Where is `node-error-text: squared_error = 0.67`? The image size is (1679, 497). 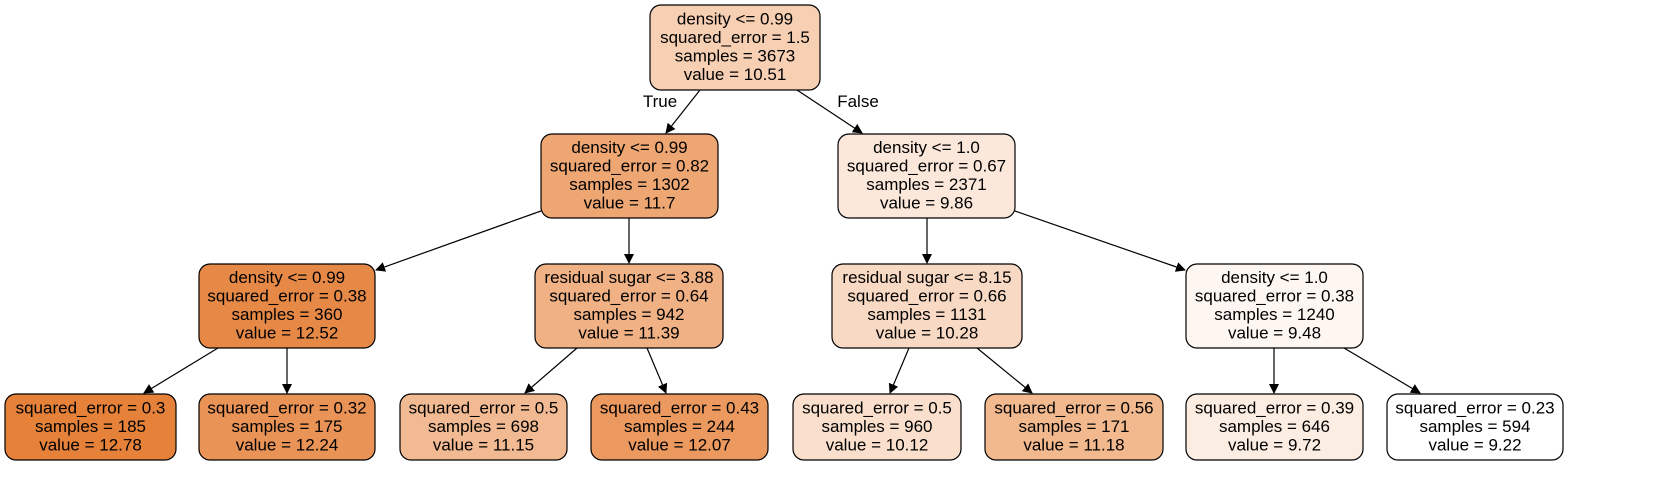
node-error-text: squared_error = 0.67 is located at coordinates (926, 166).